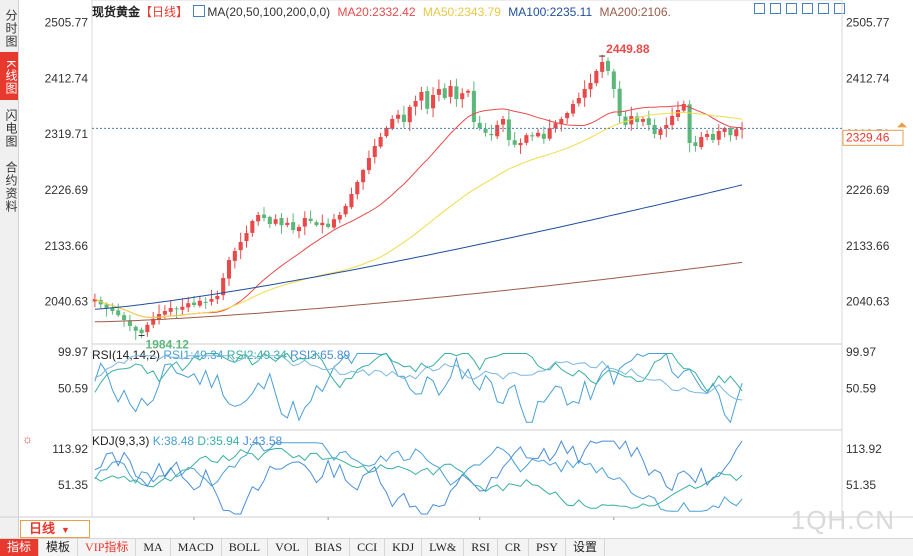 The height and width of the screenshot is (556, 913). Describe the element at coordinates (868, 302) in the screenshot. I see `price-tick-right: 2040.63` at that location.